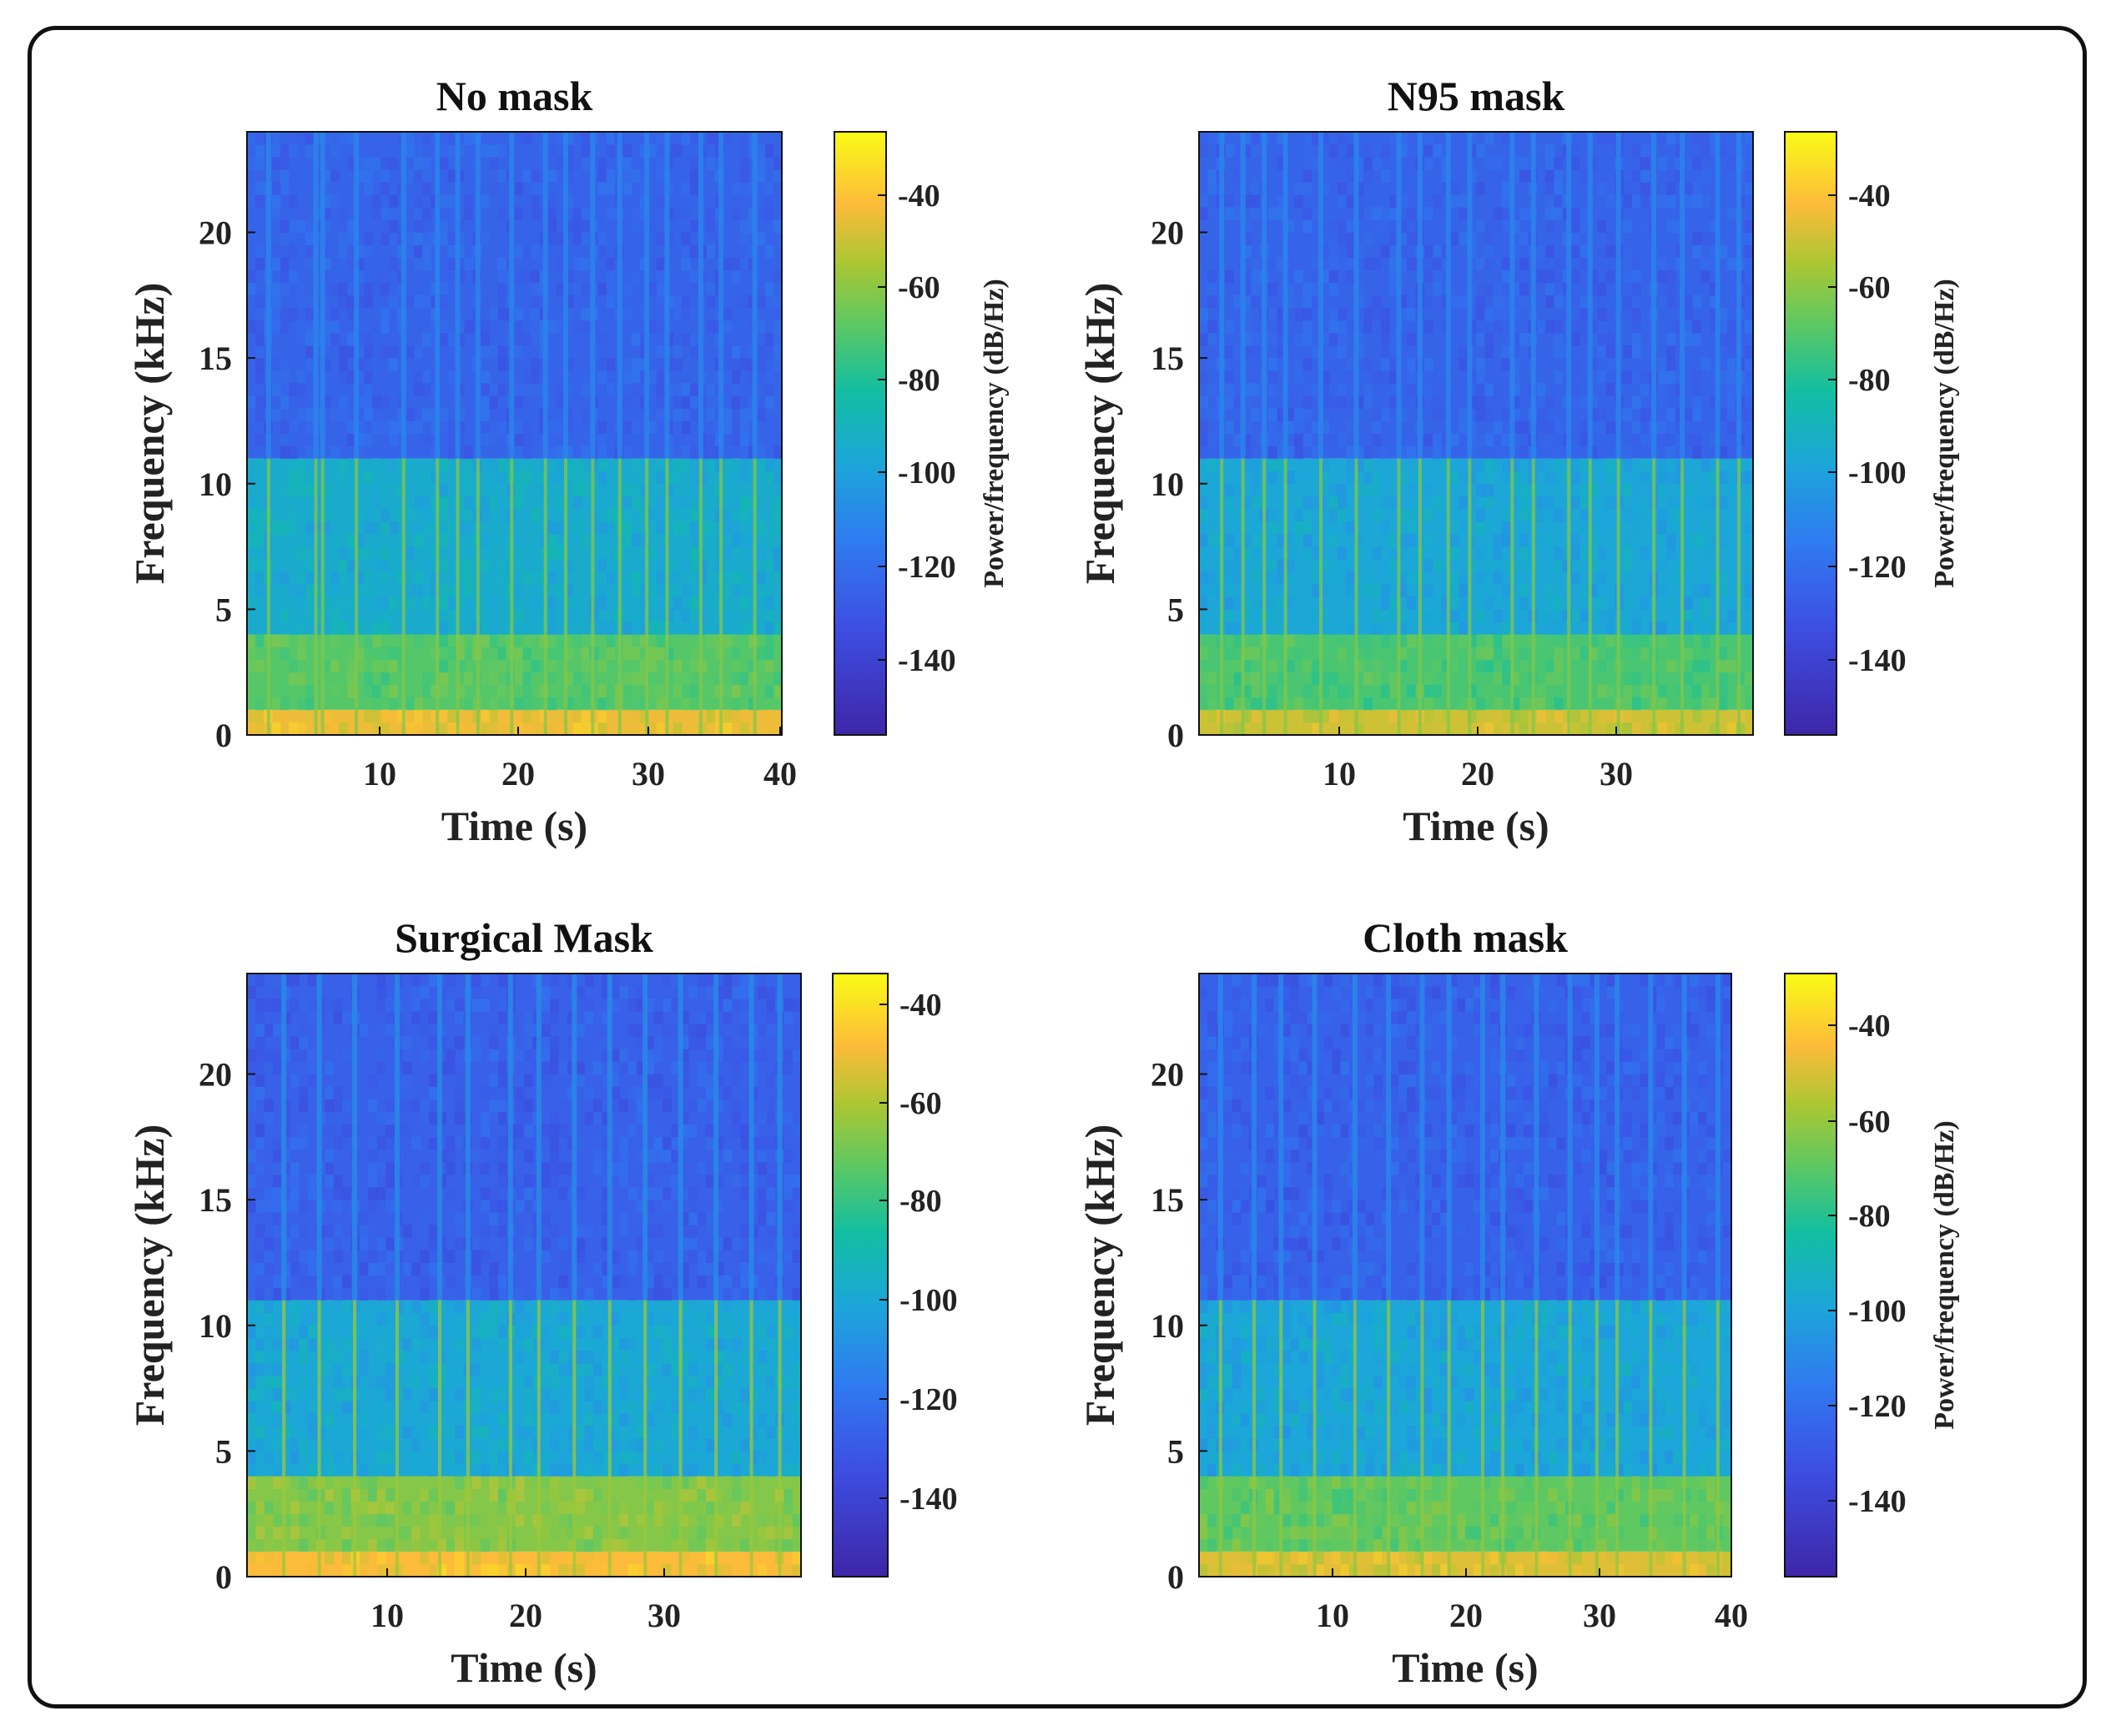 Image resolution: width=2116 pixels, height=1736 pixels. What do you see at coordinates (1944, 433) in the screenshot?
I see `colorbar-label: Power/frequency (dB/Hz)` at bounding box center [1944, 433].